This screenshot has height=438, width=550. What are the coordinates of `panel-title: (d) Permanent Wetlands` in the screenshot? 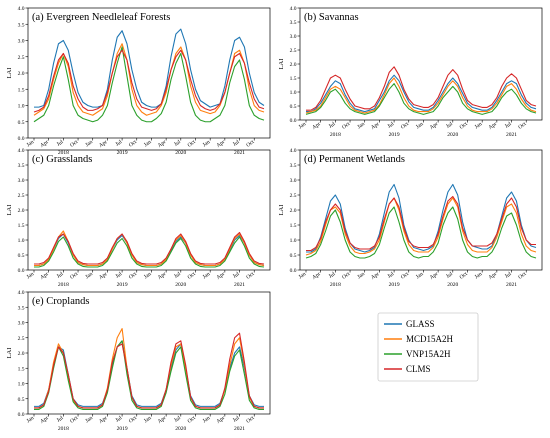 It's located at (354, 159).